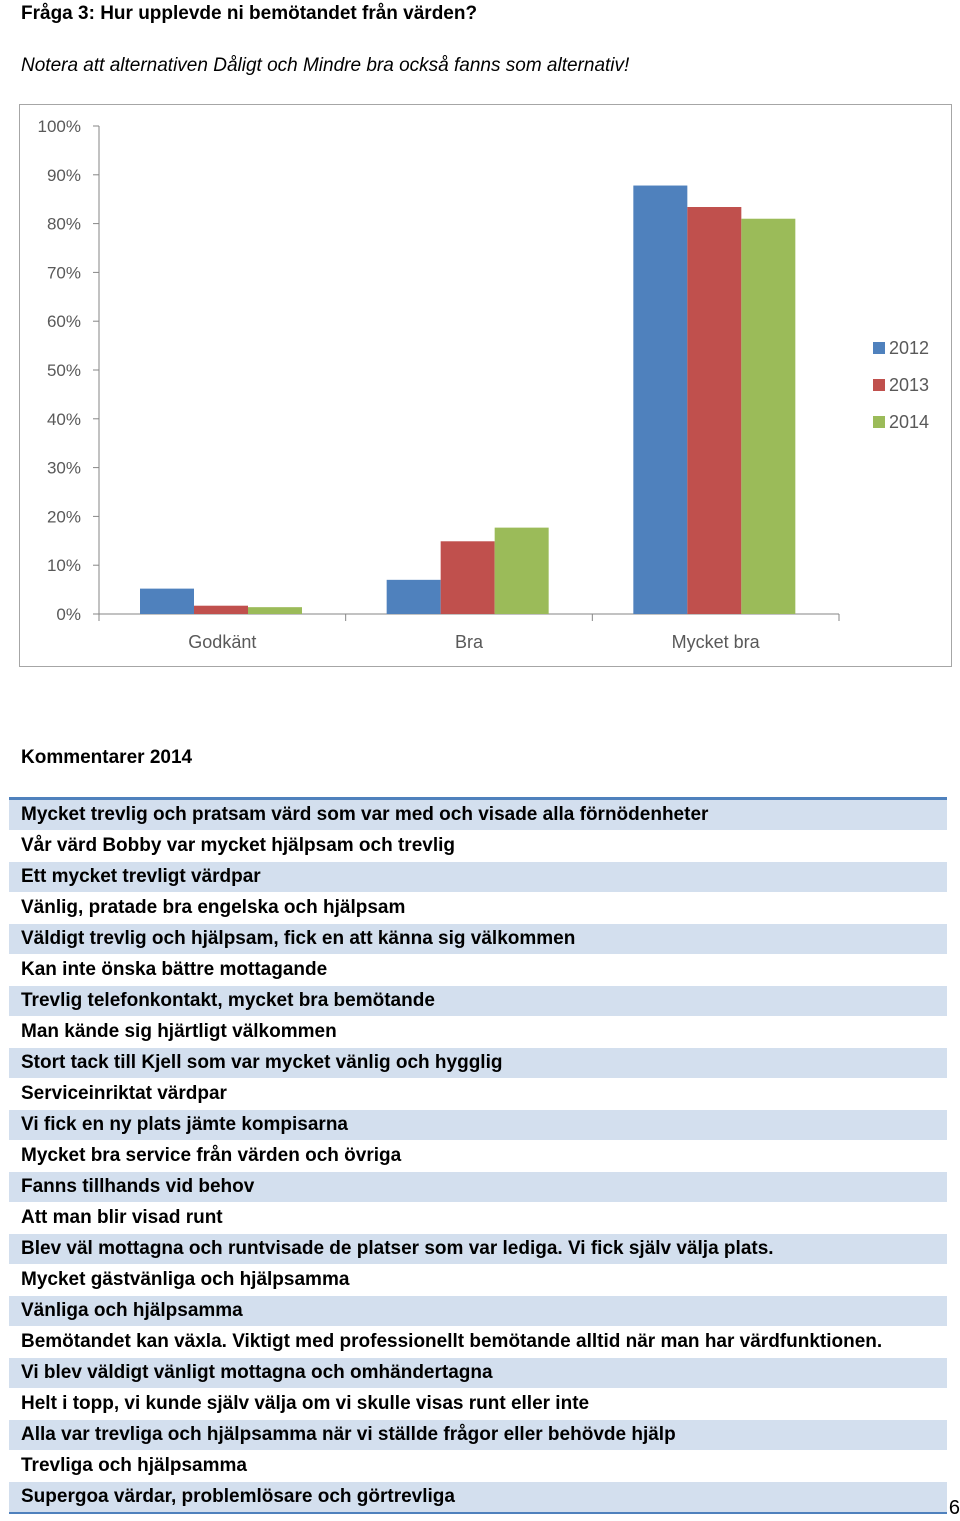 The height and width of the screenshot is (1521, 960). Describe the element at coordinates (716, 642) in the screenshot. I see `x-category-label: Mycket bra` at that location.